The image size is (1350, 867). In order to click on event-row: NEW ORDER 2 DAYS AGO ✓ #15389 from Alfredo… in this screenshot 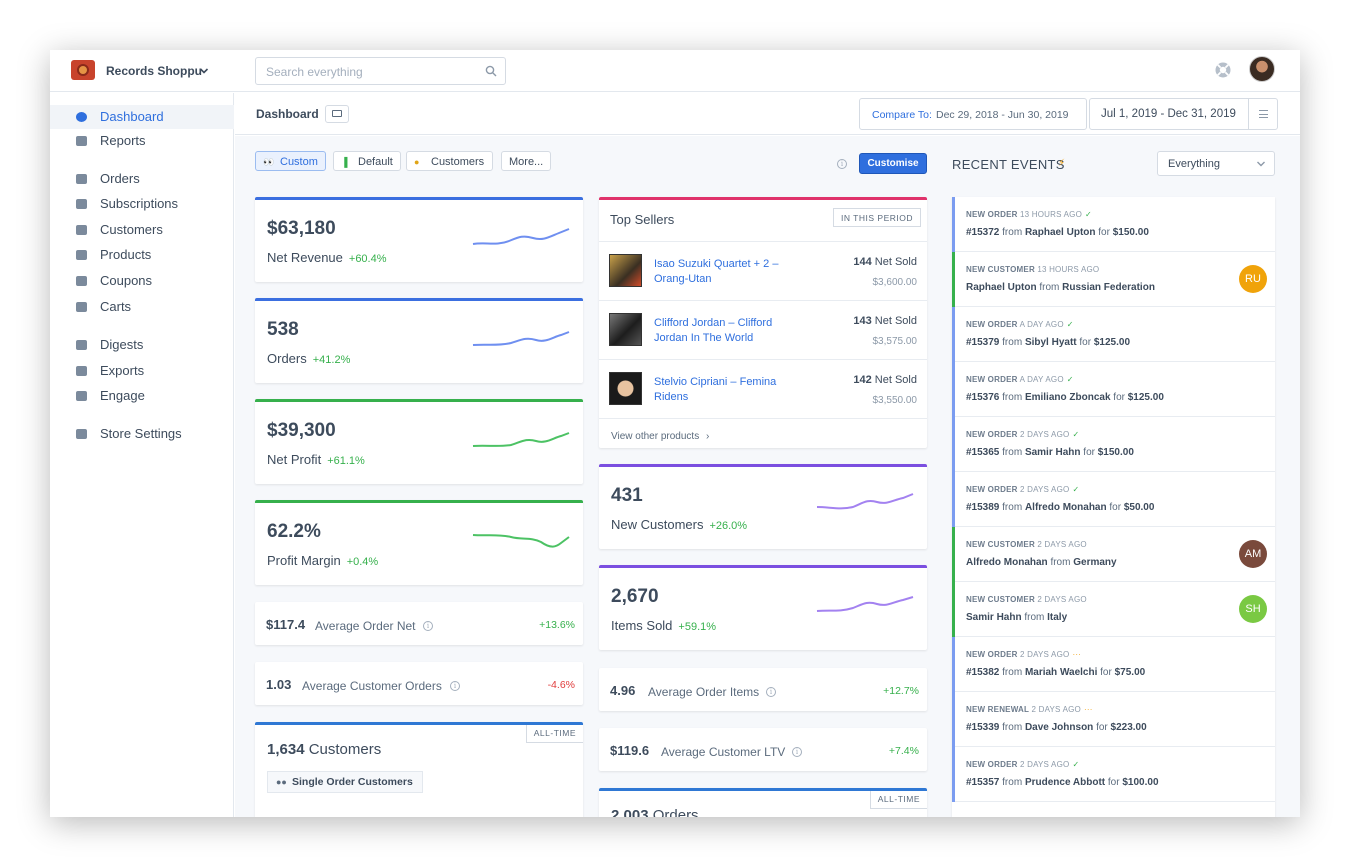, I will do `click(1113, 499)`.